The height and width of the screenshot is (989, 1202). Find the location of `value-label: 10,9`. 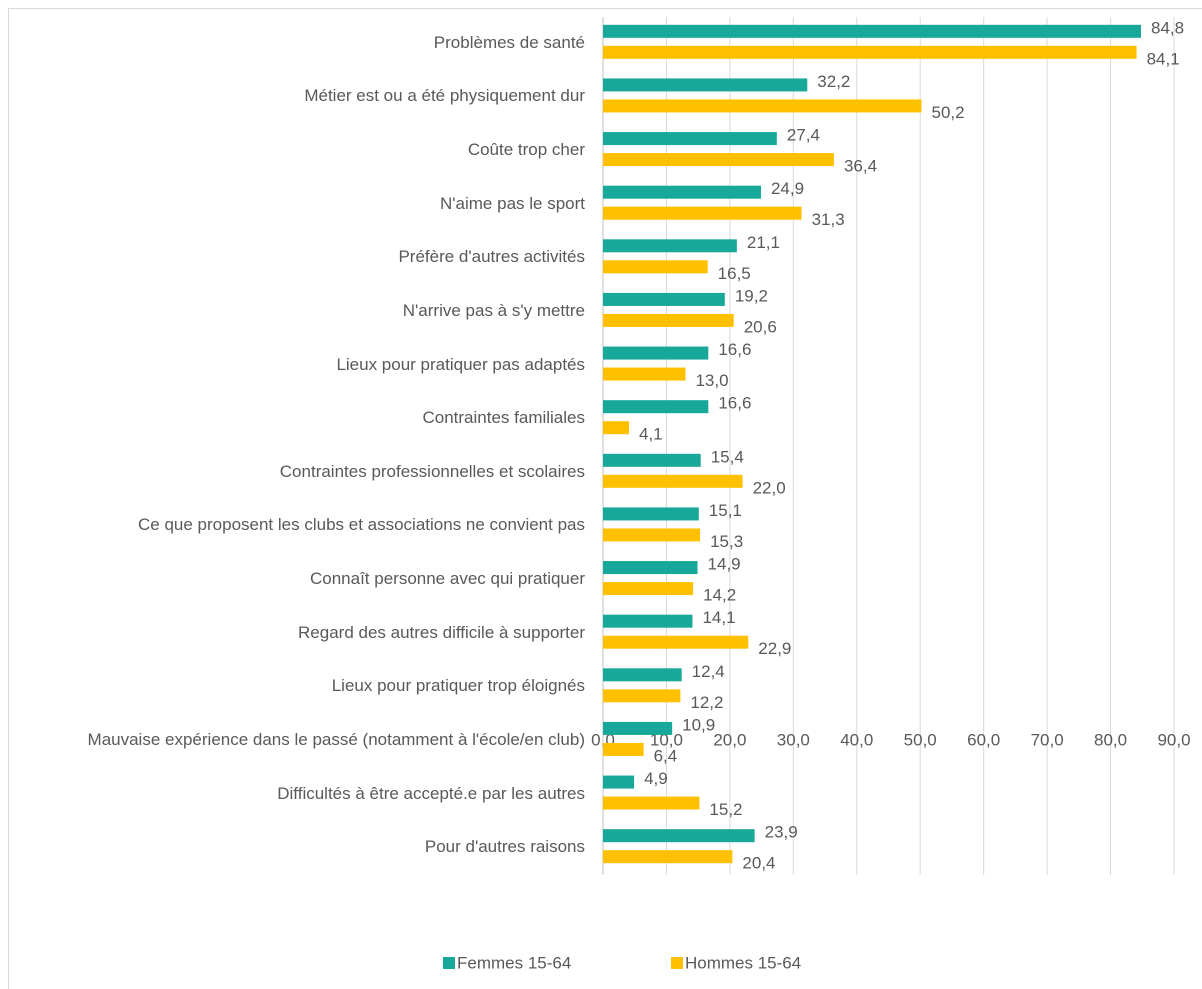

value-label: 10,9 is located at coordinates (698, 724).